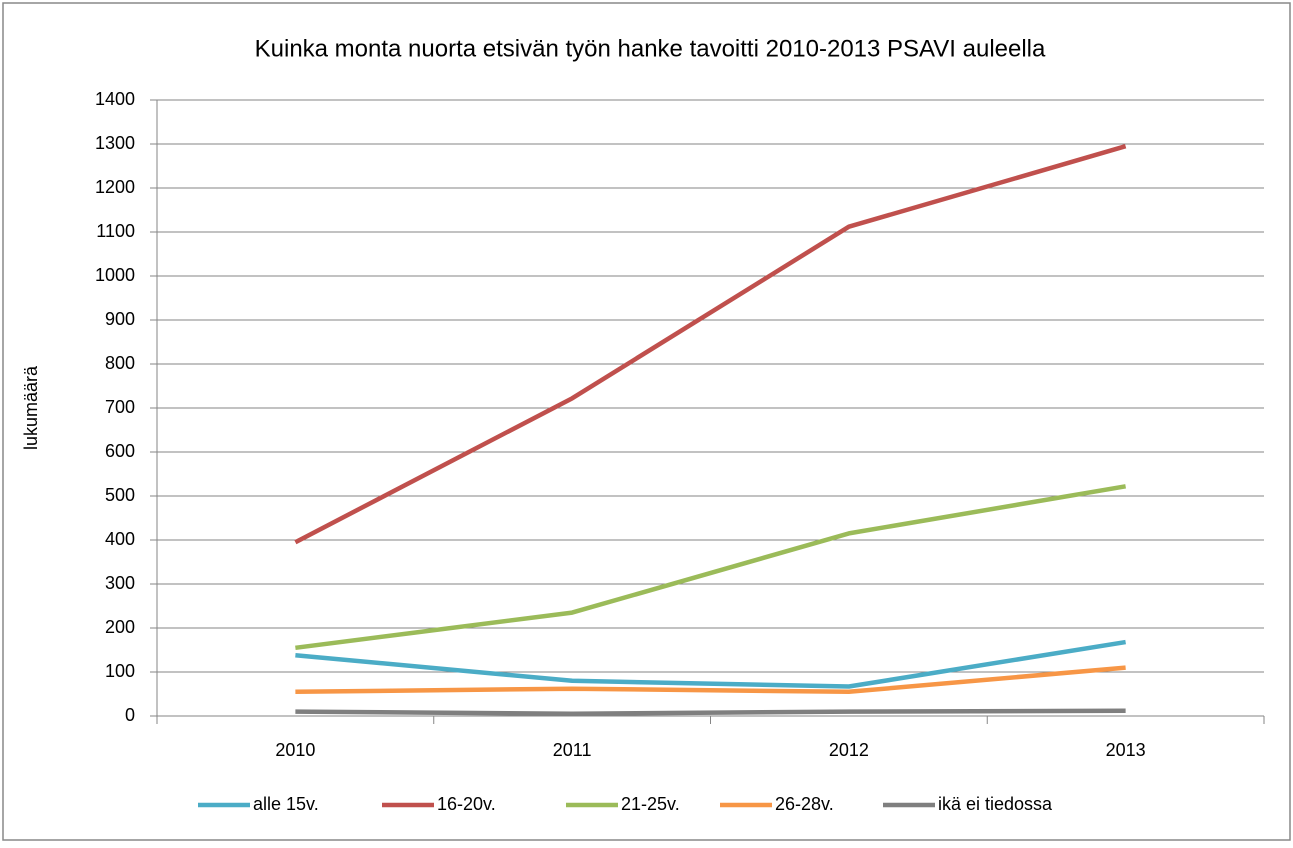  Describe the element at coordinates (995, 804) in the screenshot. I see `legend-label: ikä ei tiedossa` at that location.